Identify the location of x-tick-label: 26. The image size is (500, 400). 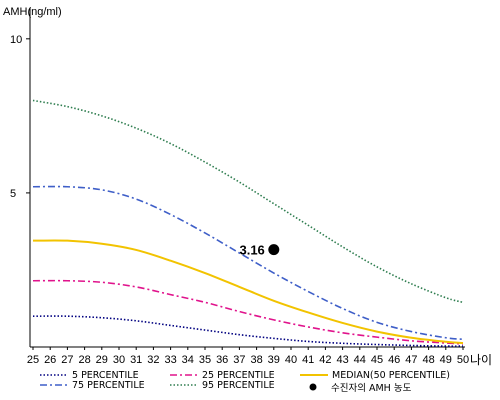
(50, 360).